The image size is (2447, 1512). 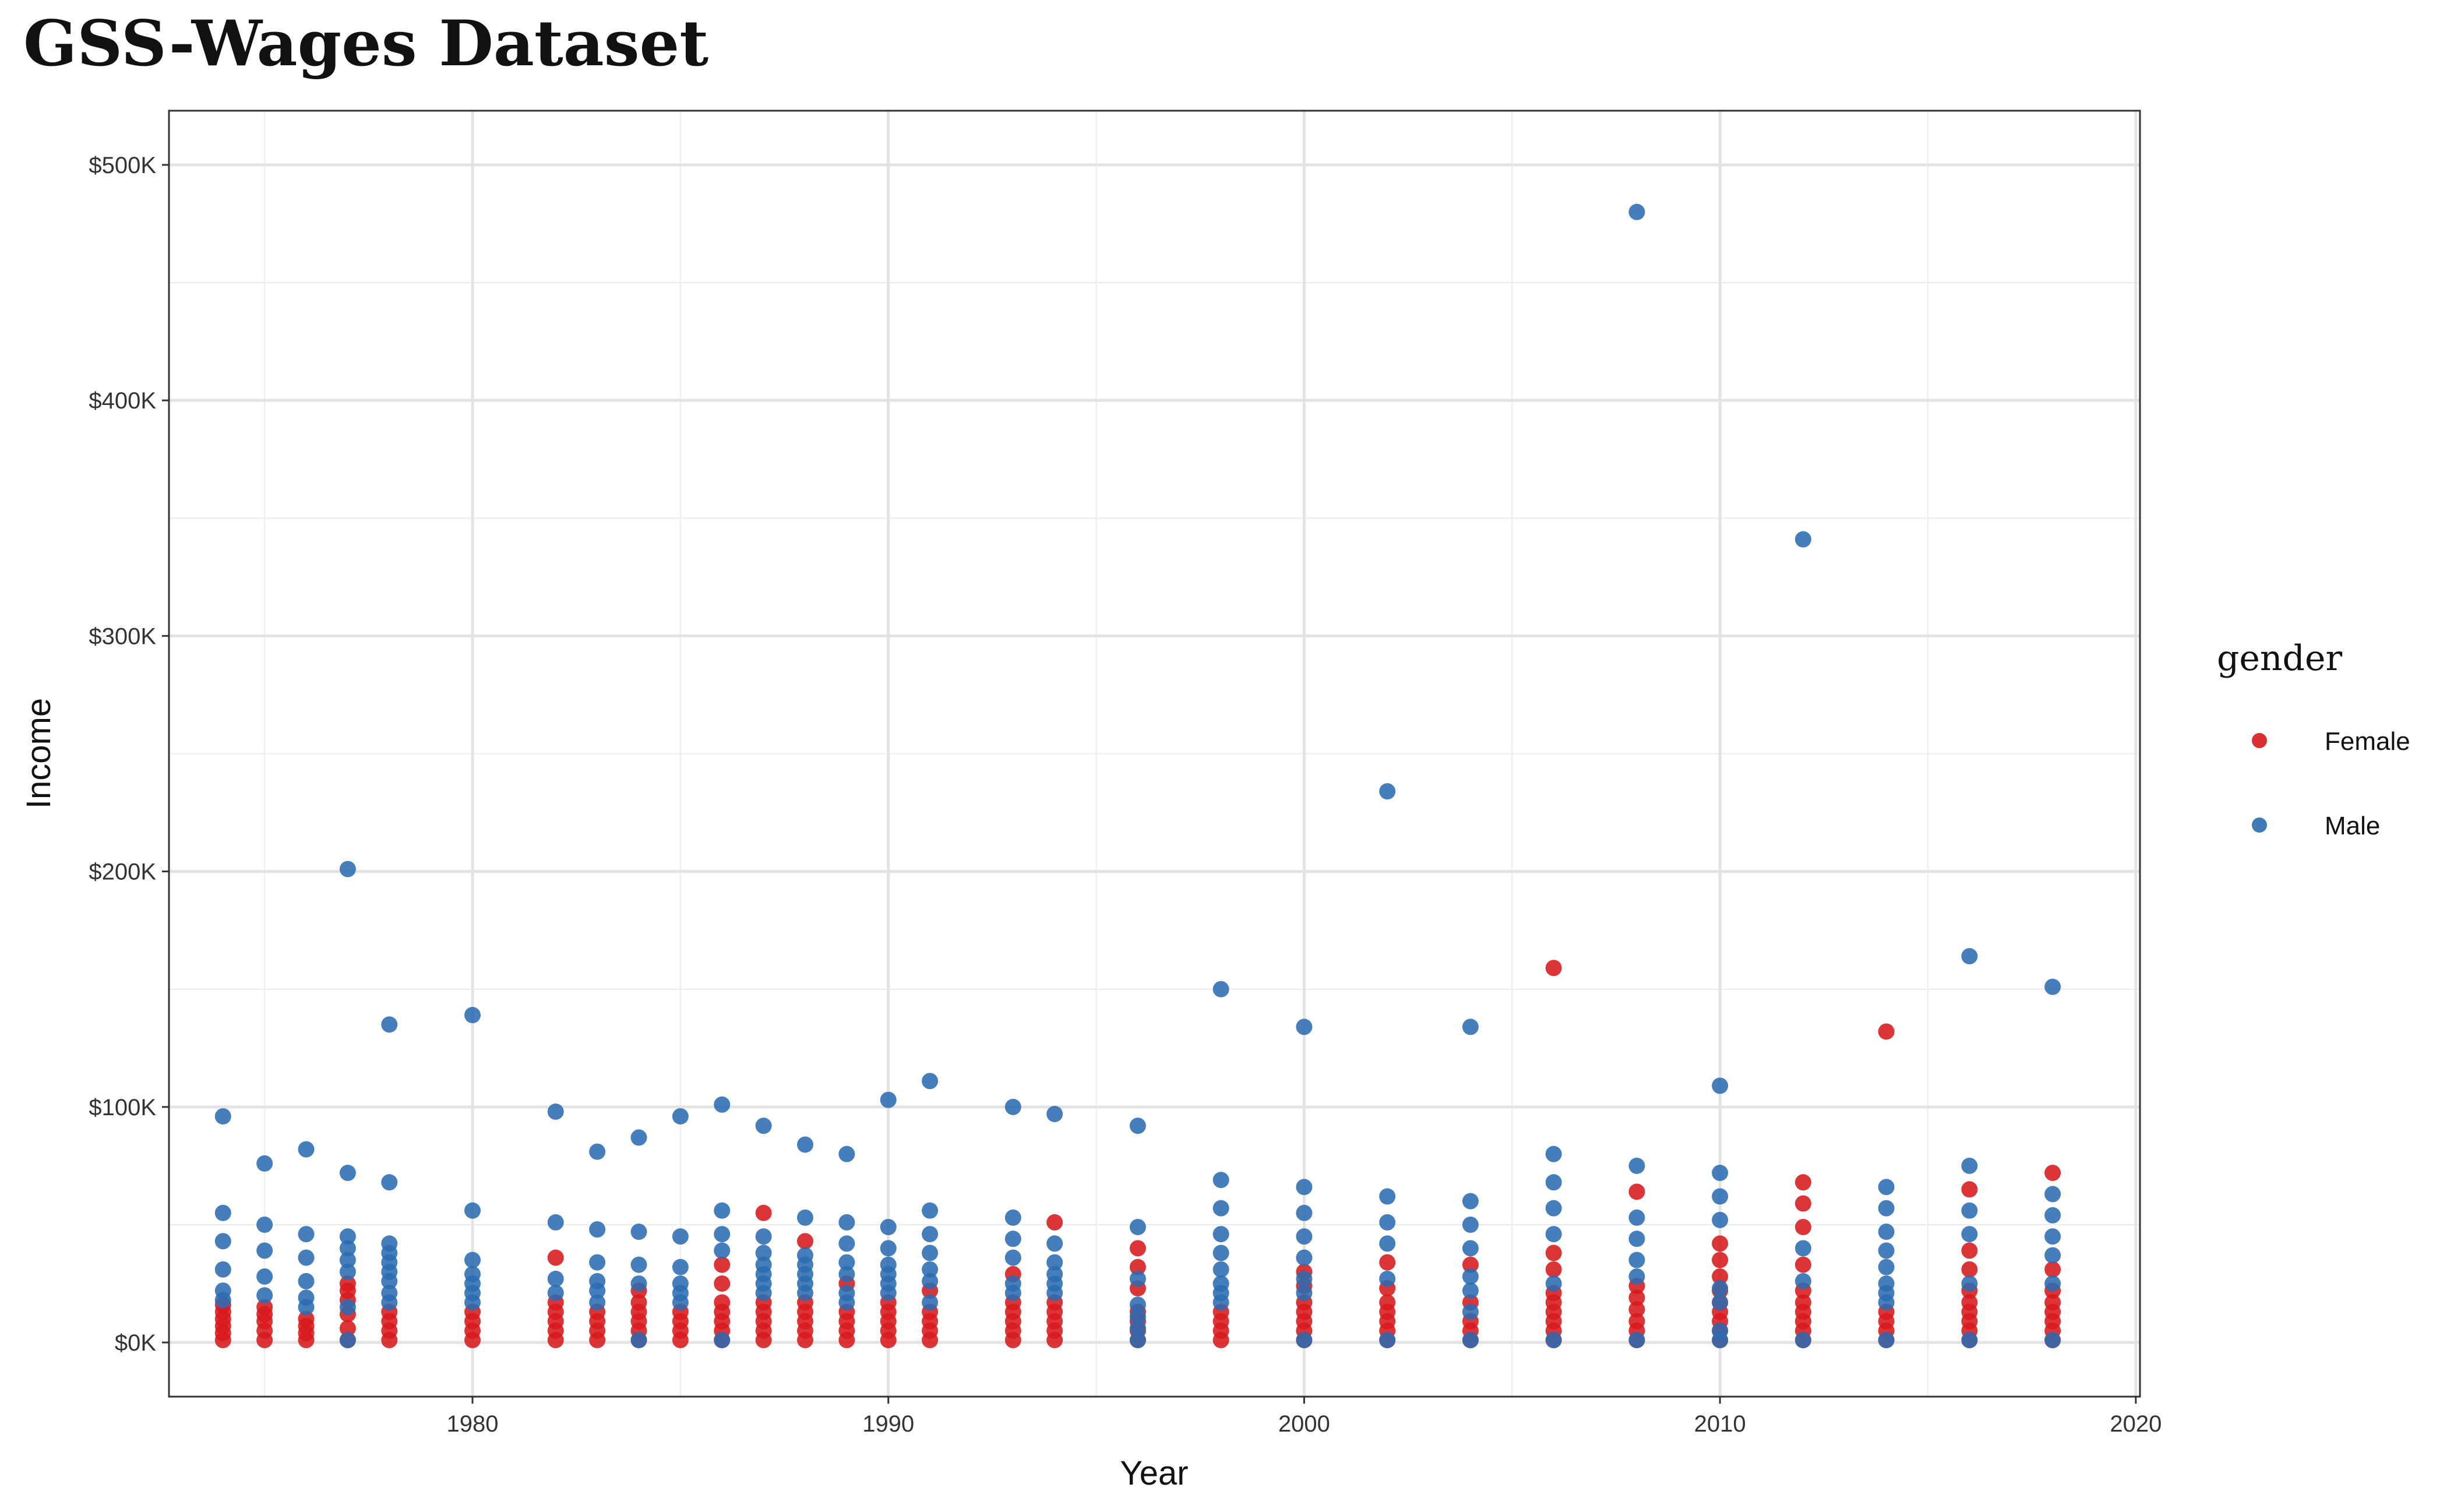 I want to click on legend: gender Female Male, so click(x=2313, y=739).